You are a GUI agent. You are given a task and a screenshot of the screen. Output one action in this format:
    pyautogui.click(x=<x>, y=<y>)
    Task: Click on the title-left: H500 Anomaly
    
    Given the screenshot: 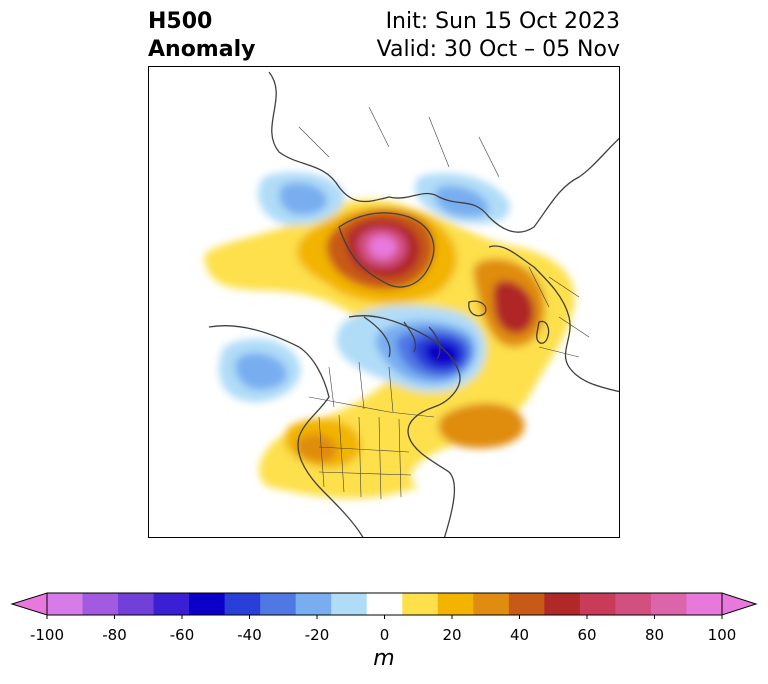 What is the action you would take?
    pyautogui.click(x=201, y=36)
    